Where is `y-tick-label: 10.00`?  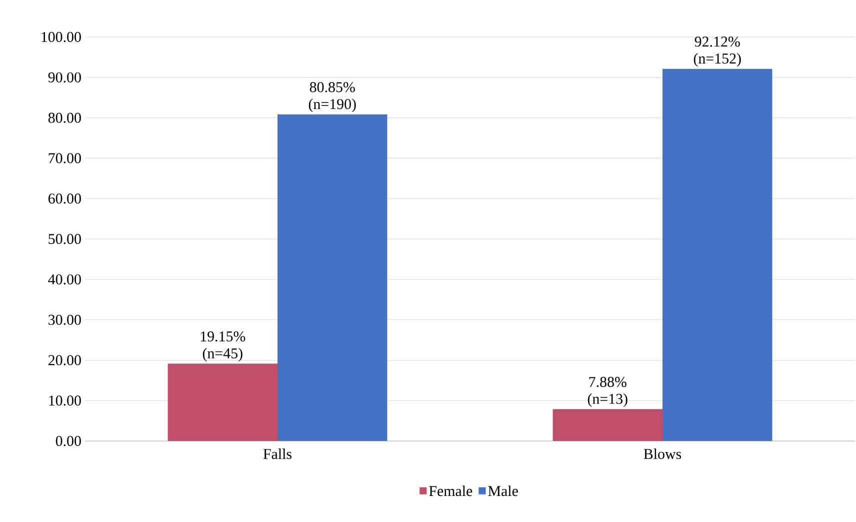
y-tick-label: 10.00 is located at coordinates (65, 401).